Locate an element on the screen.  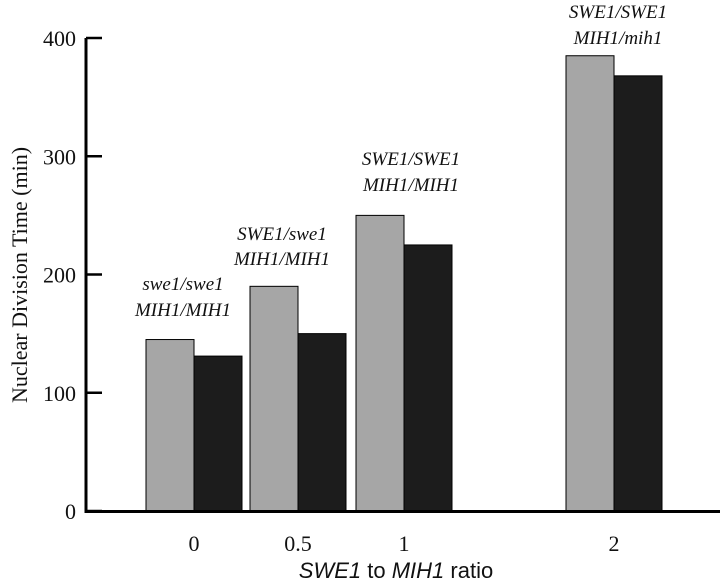
y-tick-label: 200 is located at coordinates (59, 275).